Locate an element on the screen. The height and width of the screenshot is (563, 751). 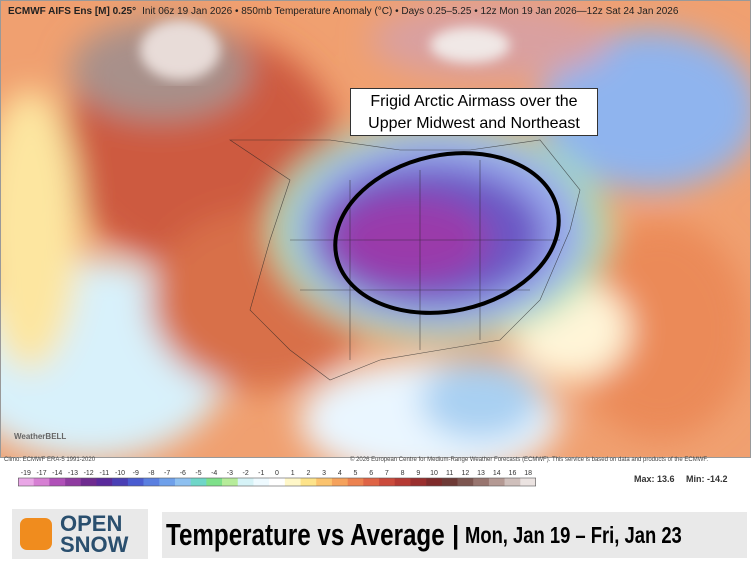
colorbar-label: -10 is located at coordinates (120, 473).